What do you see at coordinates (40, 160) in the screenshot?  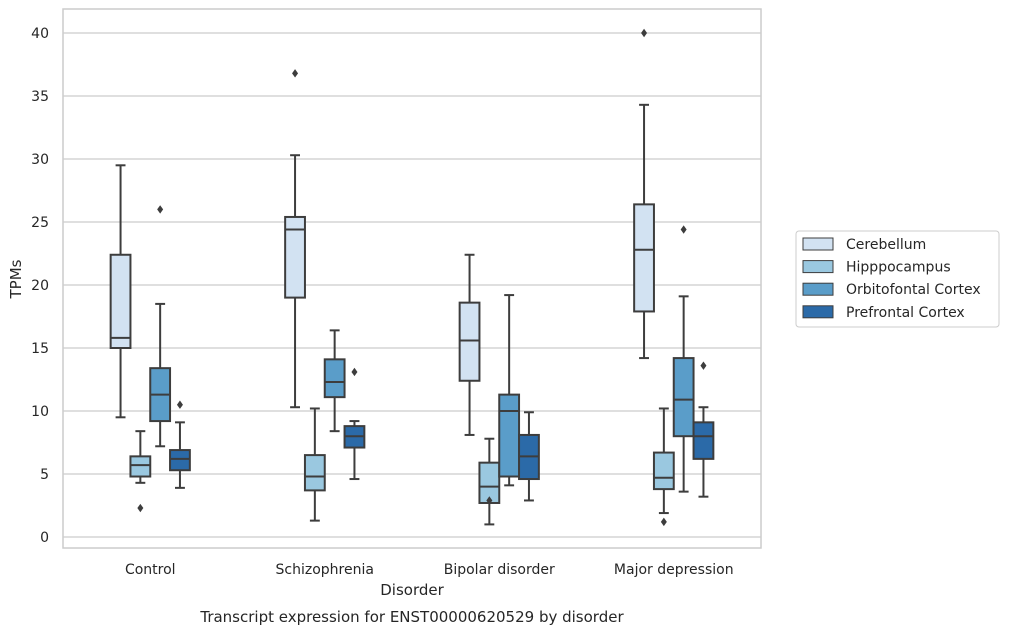 I see `y-tick-label: 30` at bounding box center [40, 160].